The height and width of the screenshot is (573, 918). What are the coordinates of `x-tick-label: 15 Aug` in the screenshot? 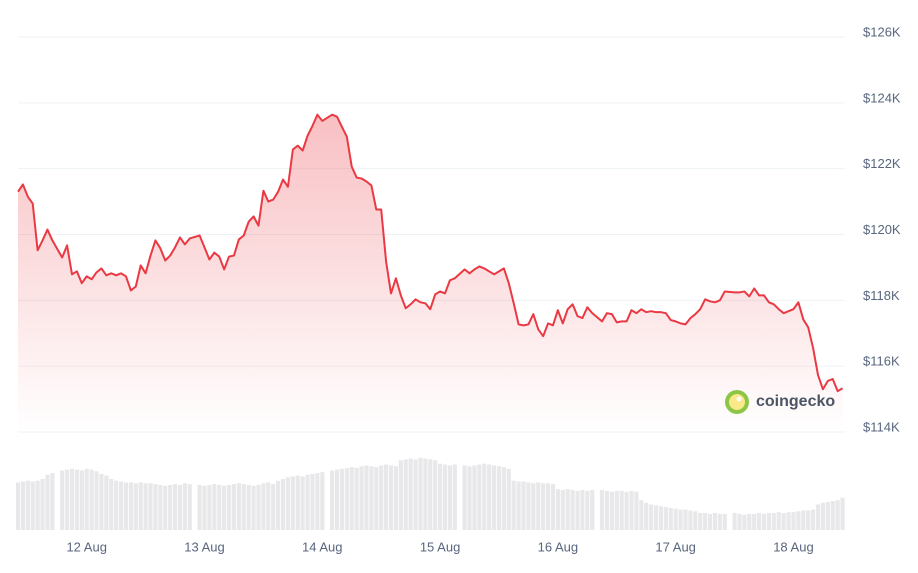 It's located at (440, 546).